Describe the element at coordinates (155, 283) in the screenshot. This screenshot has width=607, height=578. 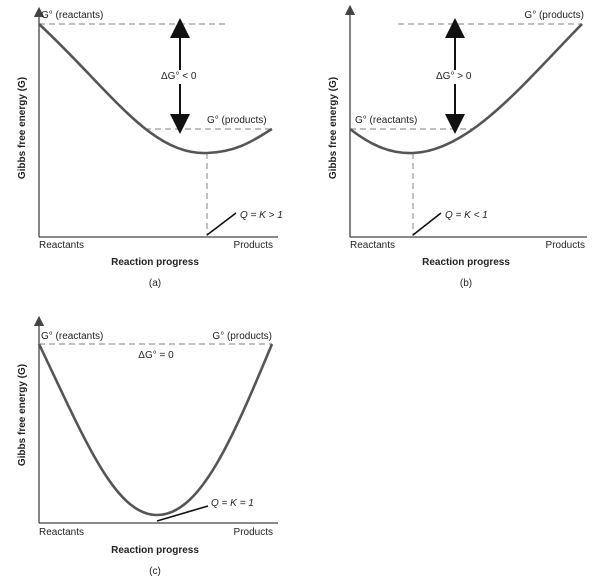
I see `panel-caption: (a)` at that location.